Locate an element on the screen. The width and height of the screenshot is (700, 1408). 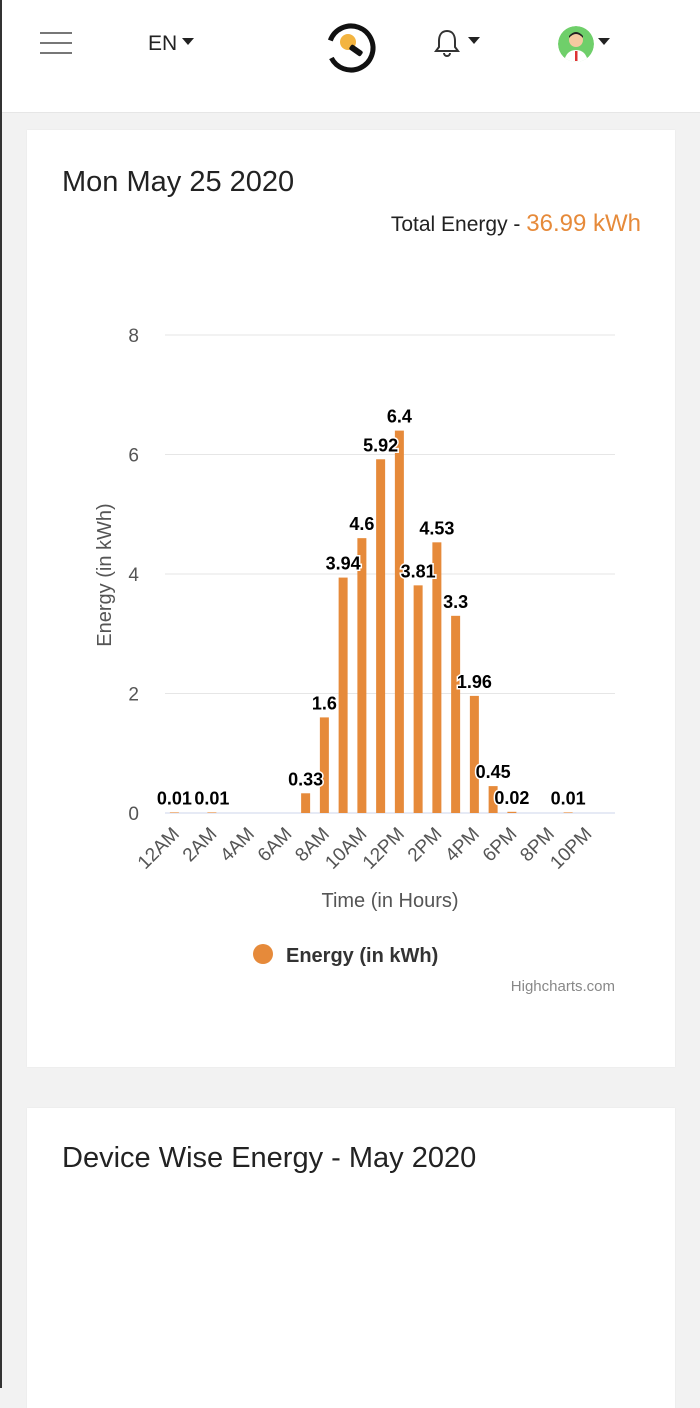
legend-item-energy: Energy (in kWh) is located at coordinates (362, 956).